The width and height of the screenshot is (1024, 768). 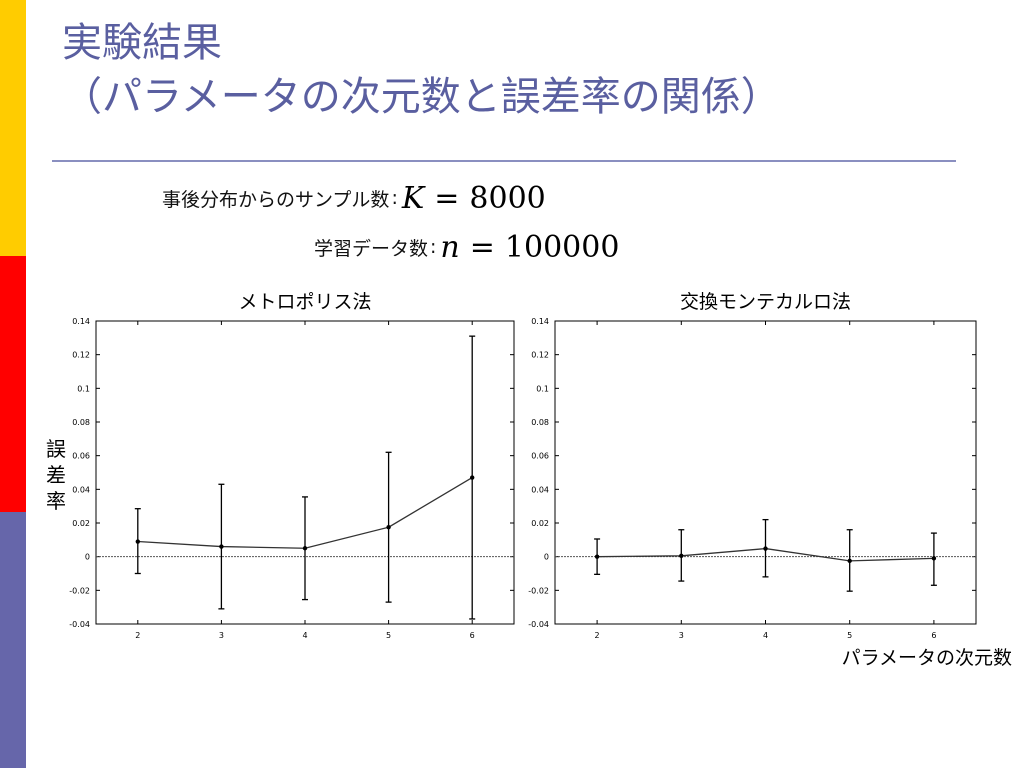 I want to click on chart-2-x-tick-label: 2, so click(x=597, y=635).